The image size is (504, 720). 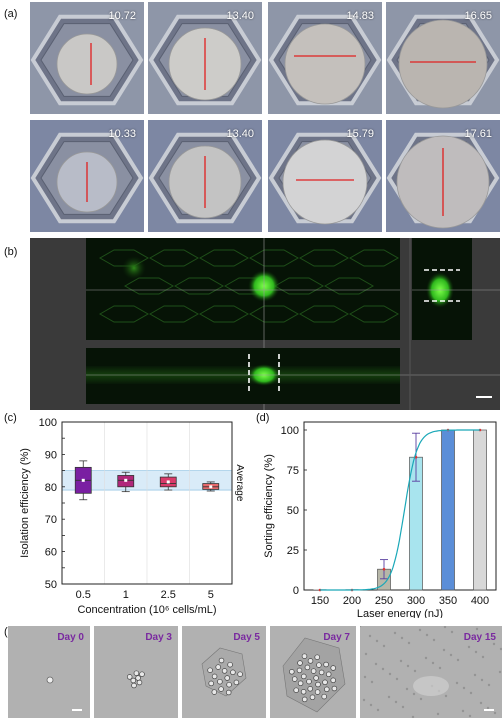 What do you see at coordinates (211, 595) in the screenshot?
I see `x-tick-label: 5` at bounding box center [211, 595].